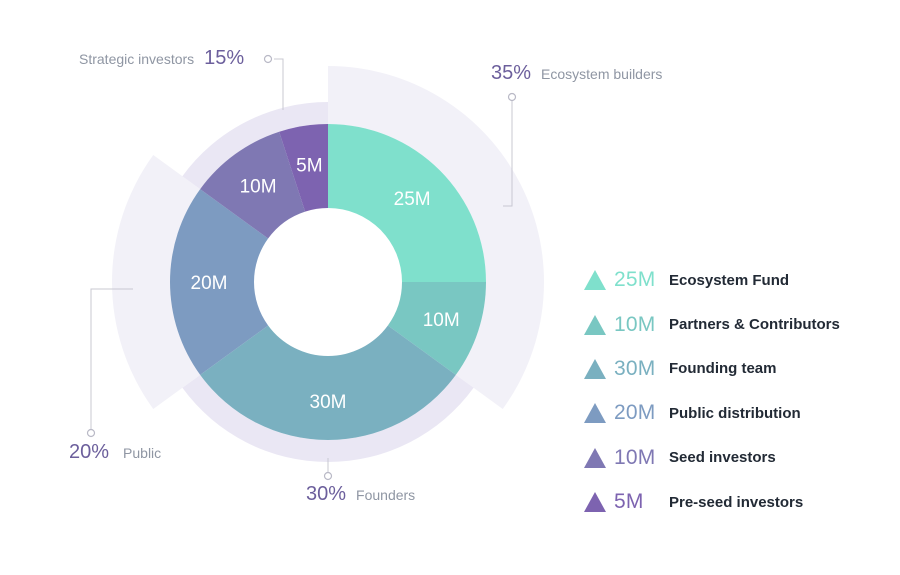  What do you see at coordinates (224, 58) in the screenshot?
I see `callout-strategic-percent: 15%` at bounding box center [224, 58].